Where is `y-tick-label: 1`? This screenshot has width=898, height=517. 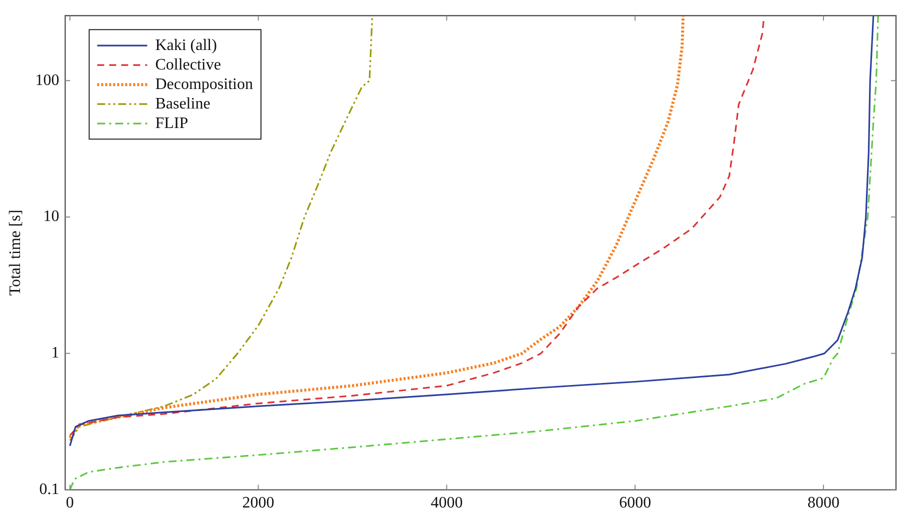
y-tick-label: 1 is located at coordinates (55, 353).